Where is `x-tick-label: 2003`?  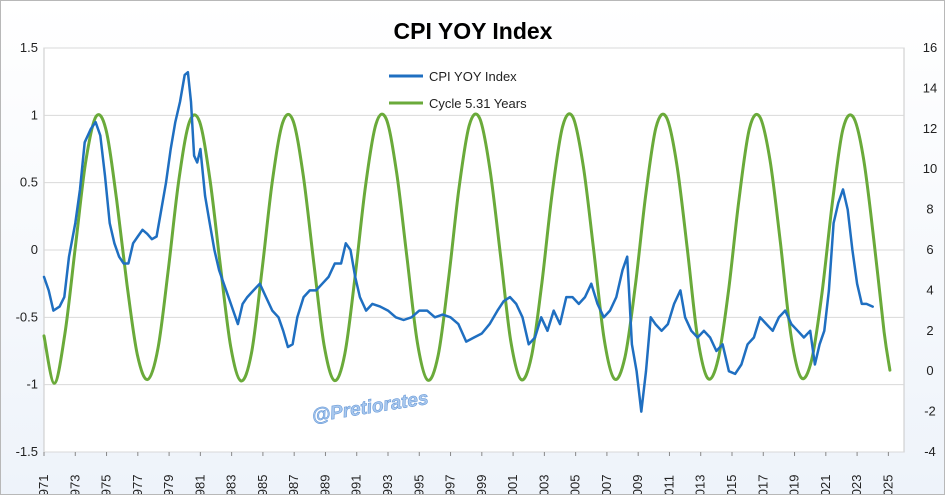 x-tick-label: 2003 is located at coordinates (543, 484).